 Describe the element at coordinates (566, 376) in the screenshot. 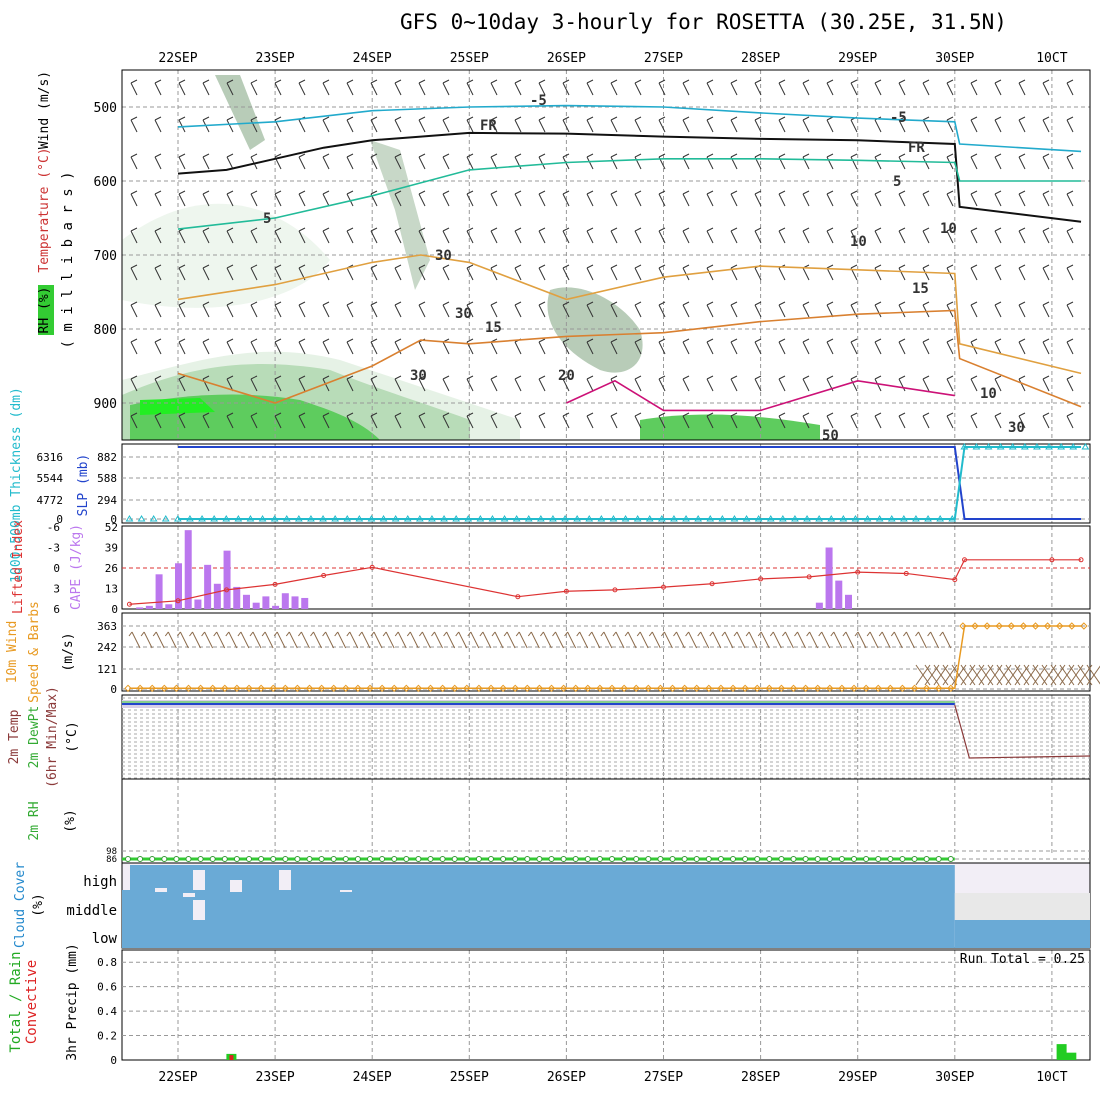

I see `contour-label: 20` at that location.